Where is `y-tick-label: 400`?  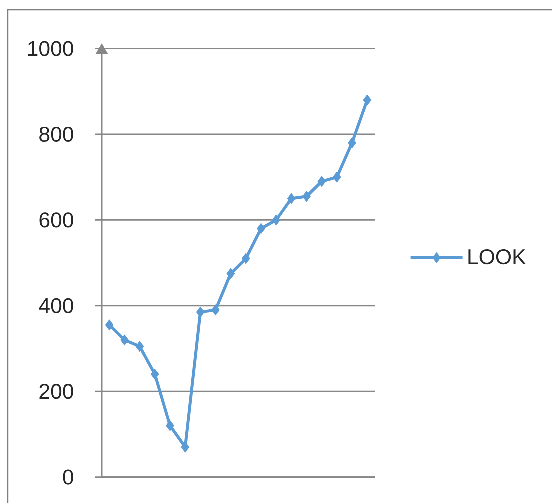
y-tick-label: 400 is located at coordinates (56, 306).